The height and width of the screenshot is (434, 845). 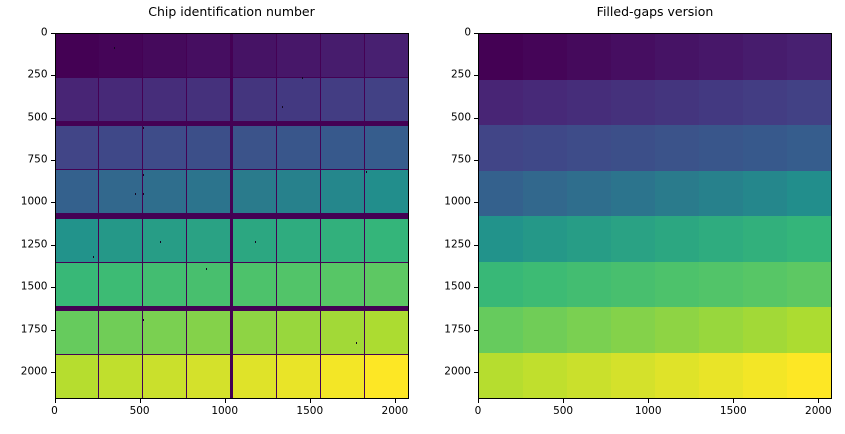 I want to click on y-tick-label: 500, so click(x=460, y=117).